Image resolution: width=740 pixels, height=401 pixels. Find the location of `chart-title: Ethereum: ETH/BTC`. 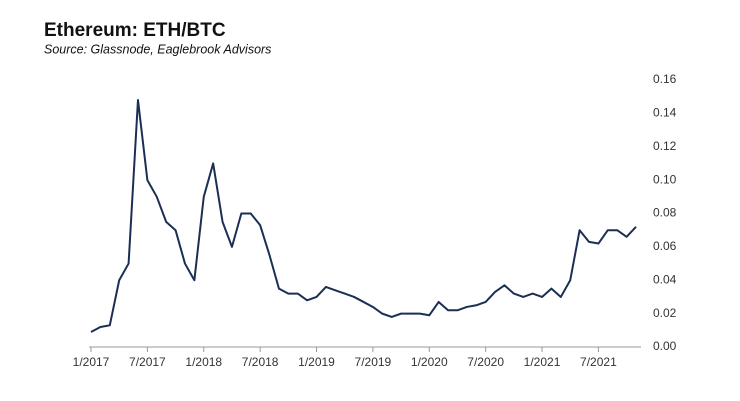

chart-title: Ethereum: ETH/BTC is located at coordinates (135, 30).